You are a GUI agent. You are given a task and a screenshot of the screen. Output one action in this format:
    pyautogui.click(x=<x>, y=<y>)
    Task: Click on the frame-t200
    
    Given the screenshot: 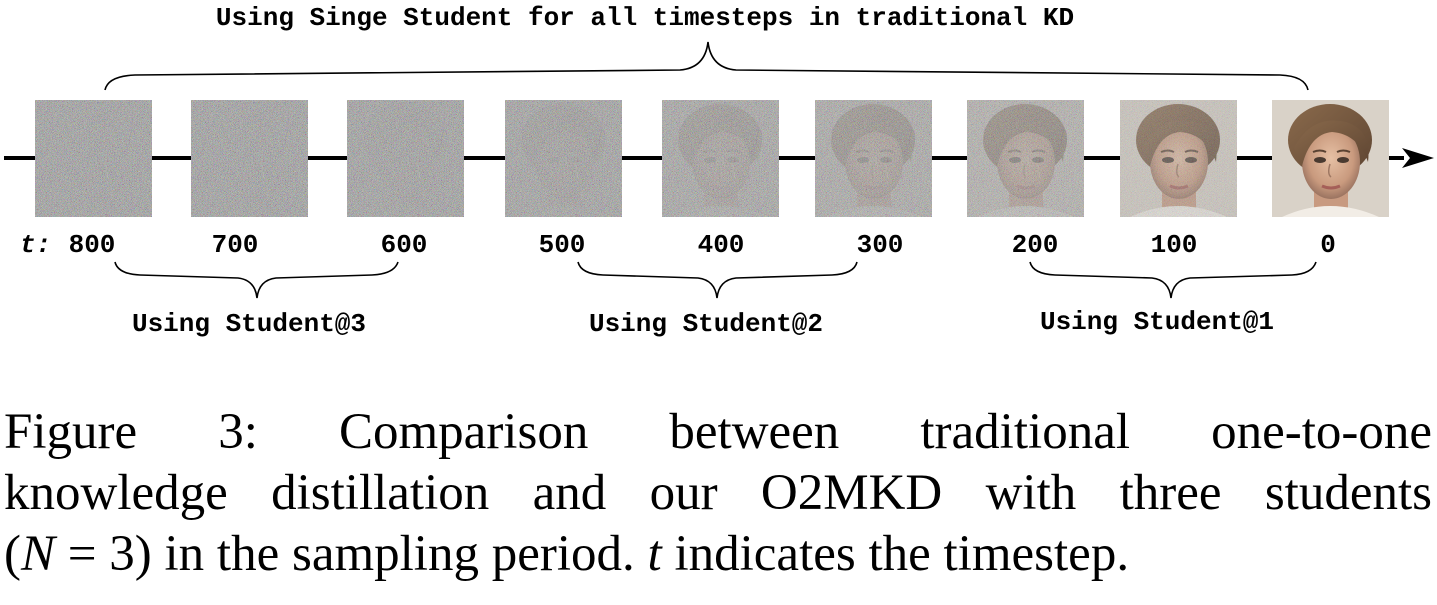 What is the action you would take?
    pyautogui.click(x=1025, y=158)
    